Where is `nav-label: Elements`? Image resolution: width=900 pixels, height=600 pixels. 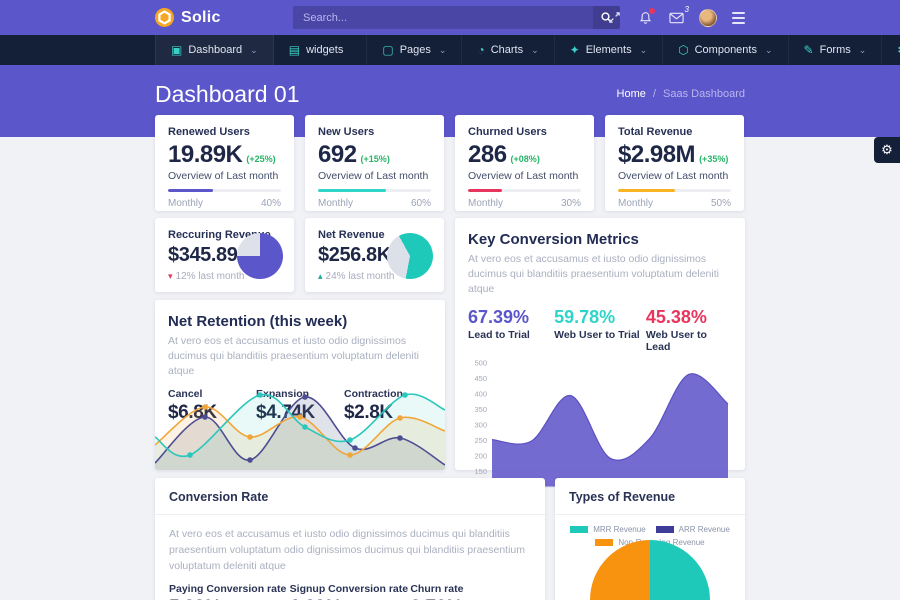
nav-label: Elements is located at coordinates (608, 50).